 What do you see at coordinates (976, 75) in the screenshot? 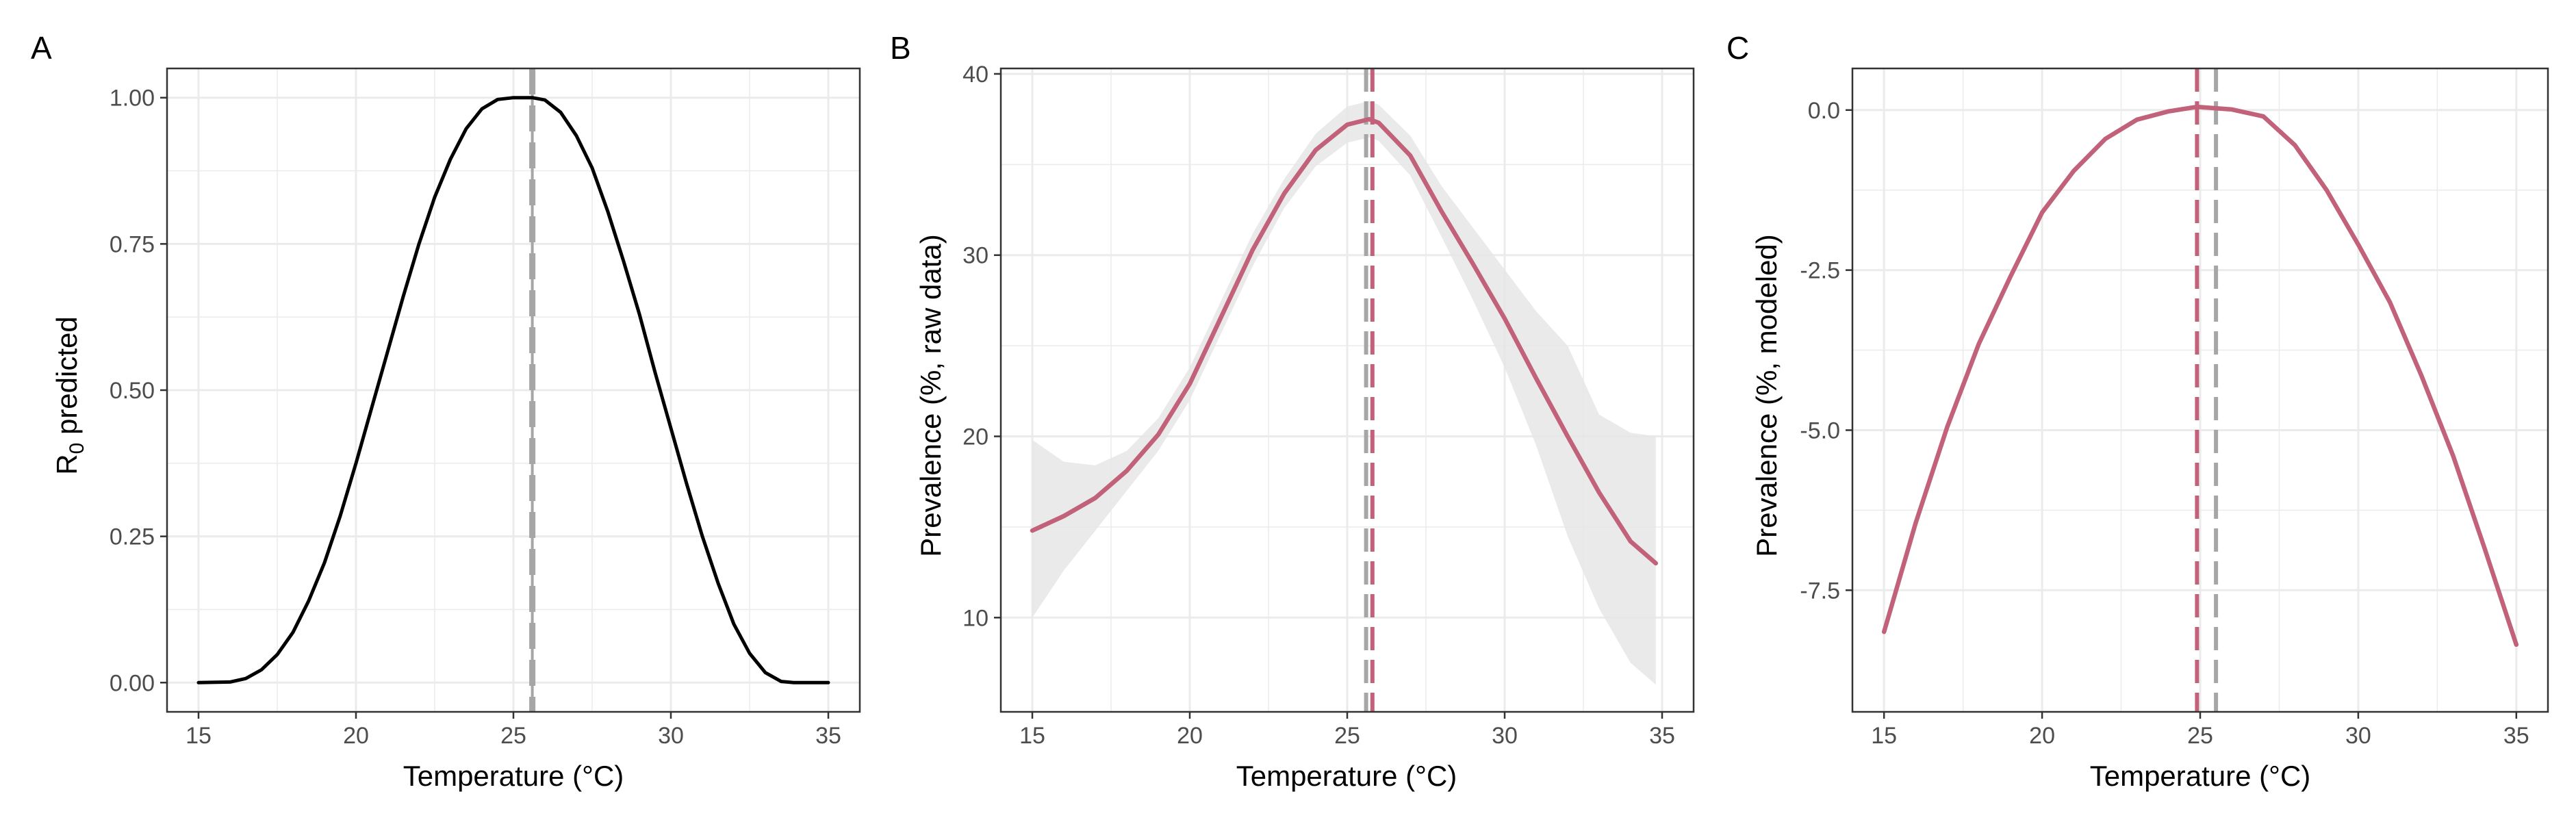
I see `y-tick-label: 40` at bounding box center [976, 75].